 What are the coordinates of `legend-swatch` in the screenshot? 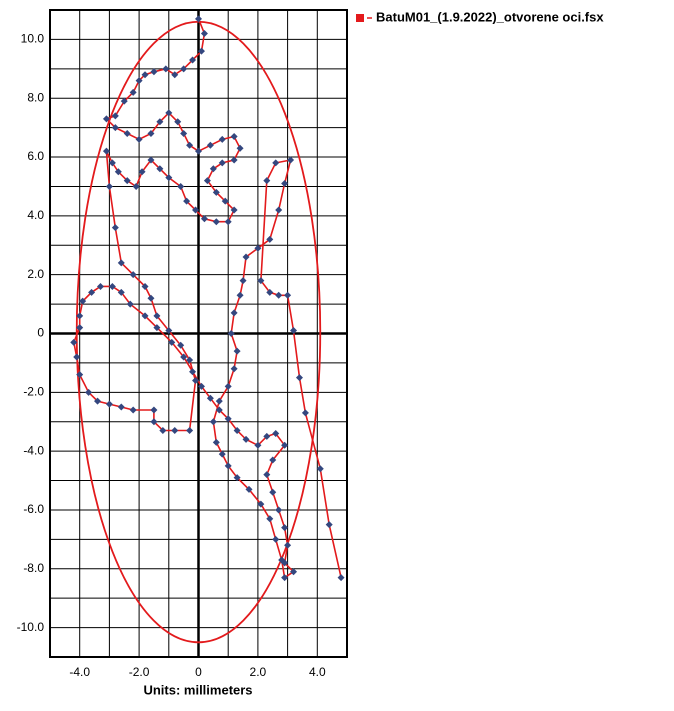 It's located at (360, 18).